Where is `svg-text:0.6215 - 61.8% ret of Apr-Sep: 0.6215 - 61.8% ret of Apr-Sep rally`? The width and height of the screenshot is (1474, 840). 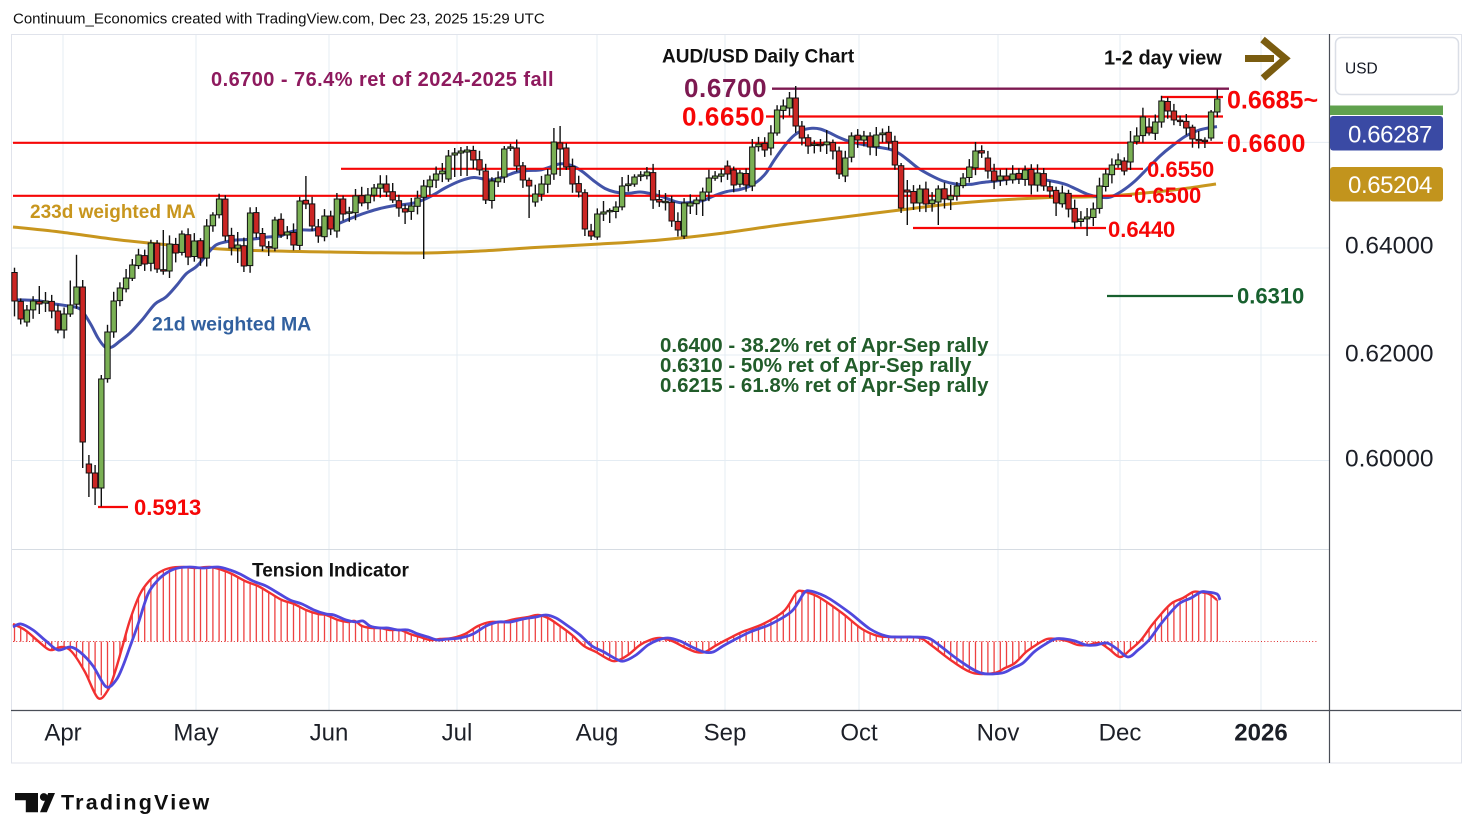 svg-text:0.6215 - 61.8% ret of Apr-Sep: 0.6215 - 61.8% ret of Apr-Sep rally is located at coordinates (824, 385).